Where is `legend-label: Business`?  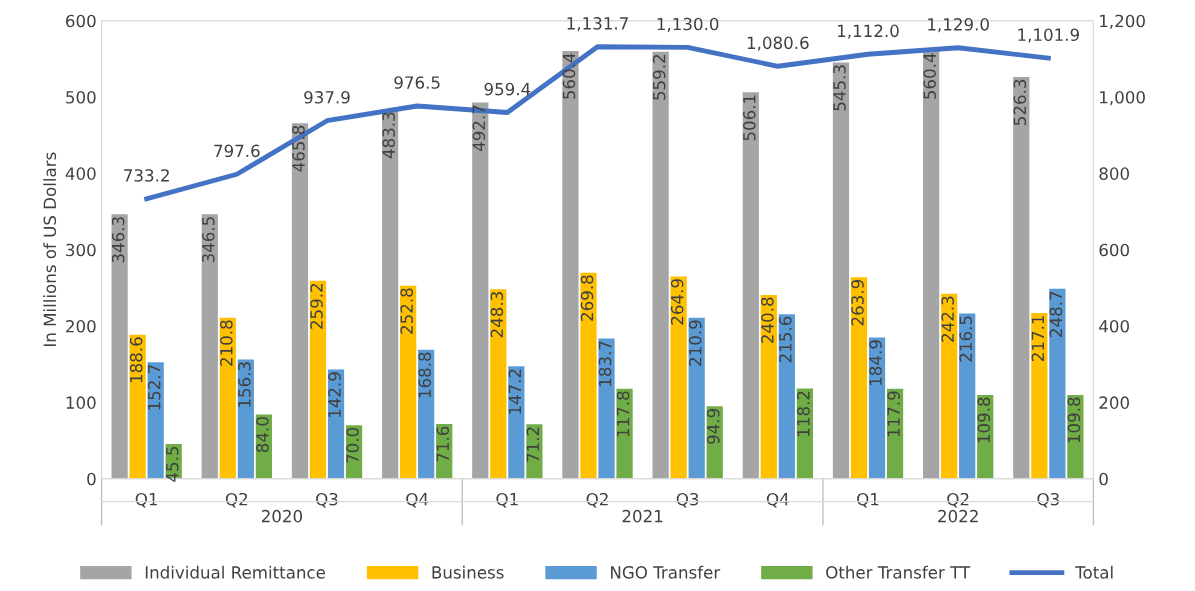
legend-label: Business is located at coordinates (468, 572).